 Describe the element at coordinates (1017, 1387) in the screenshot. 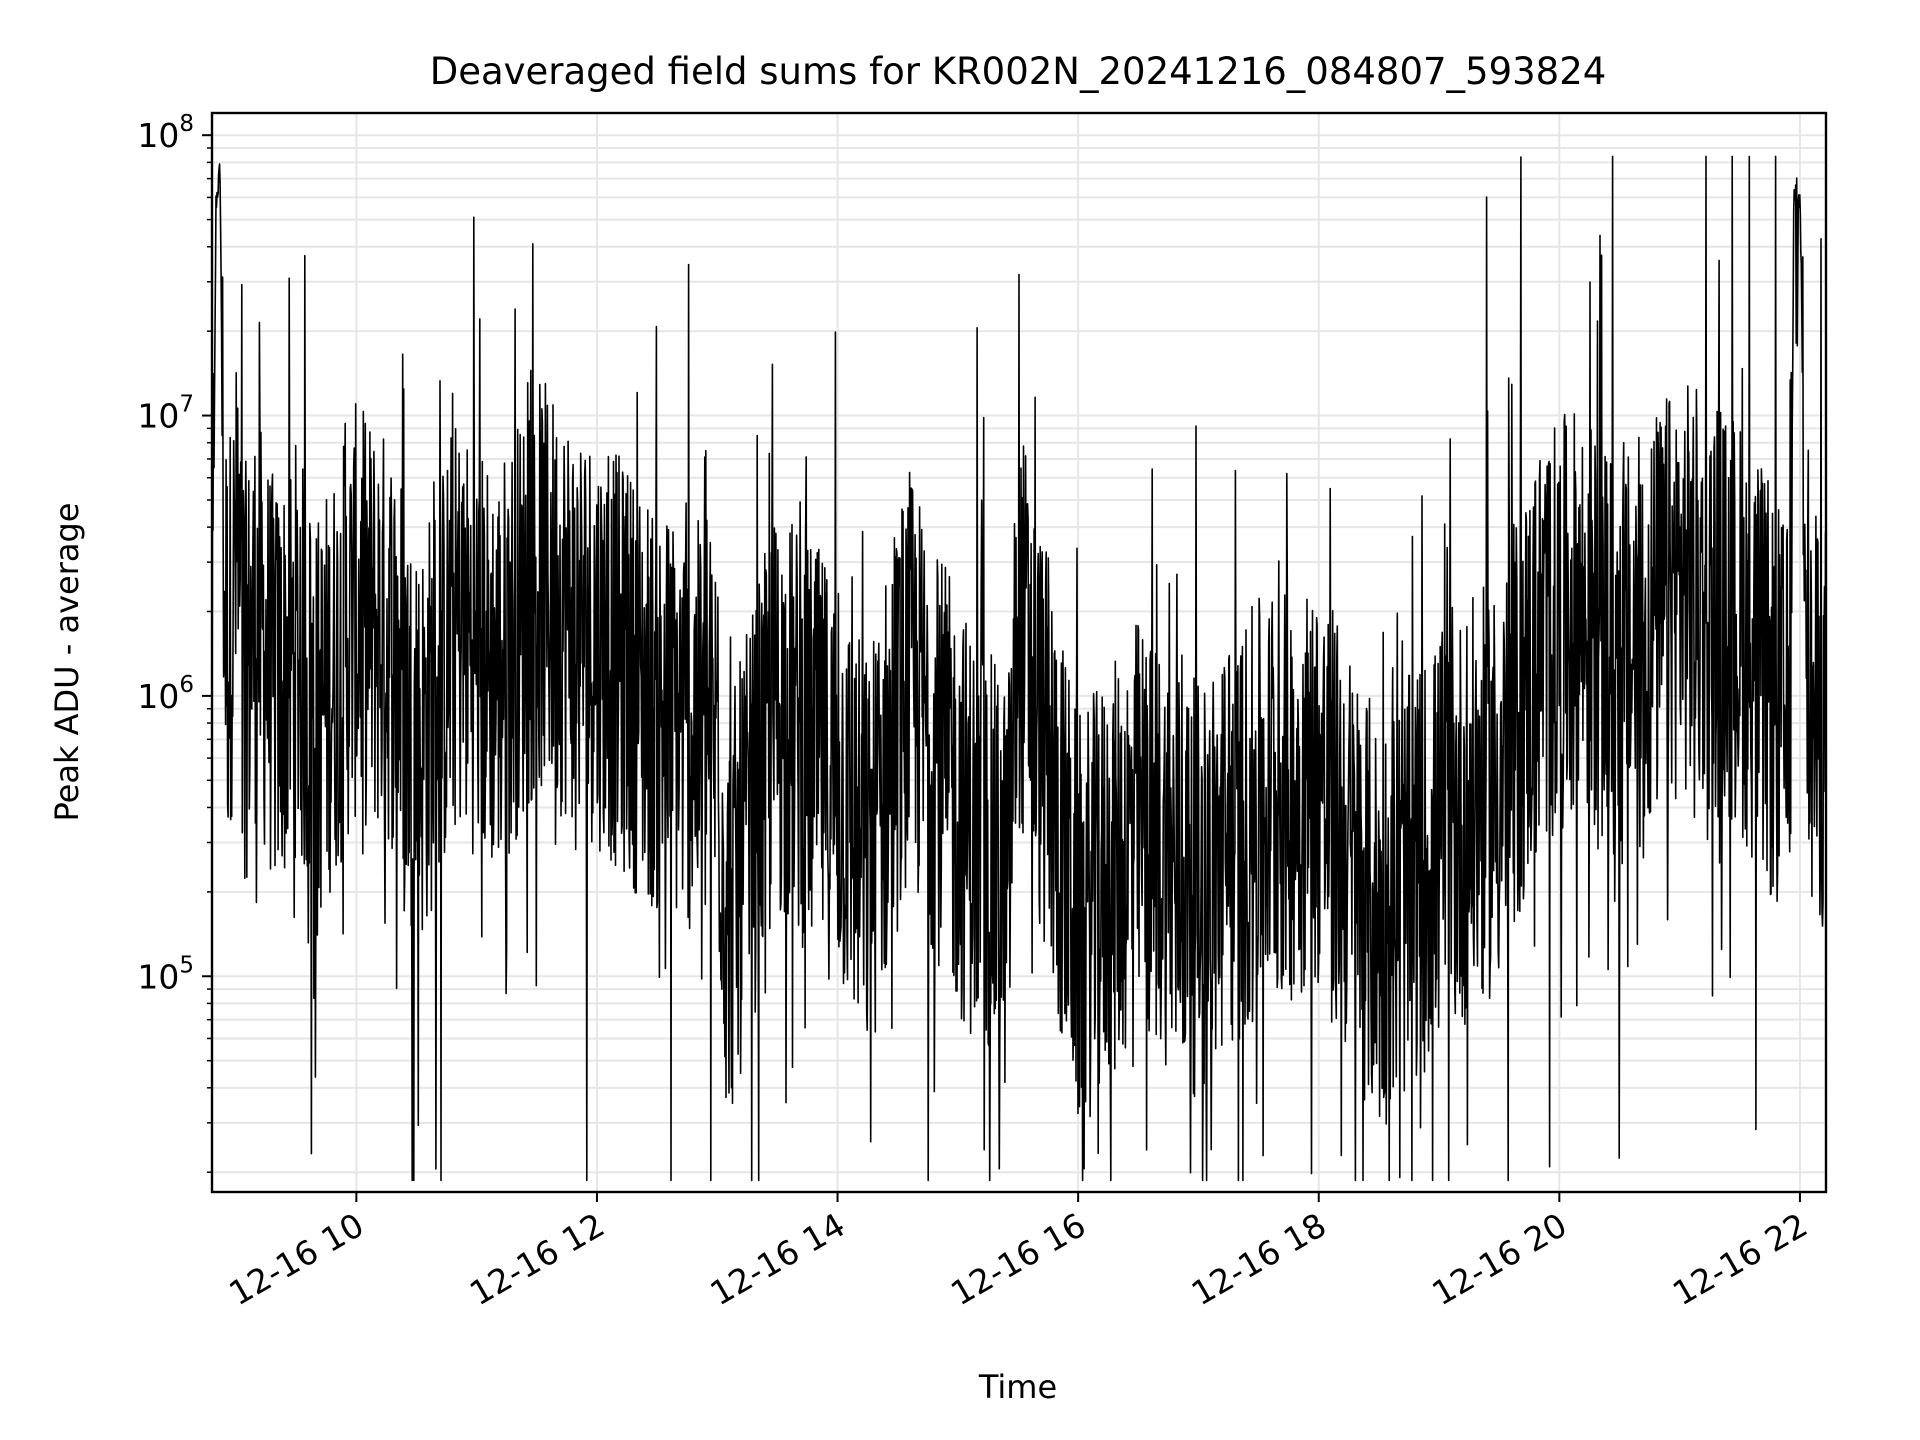

I see `x-axis-label: Time` at that location.